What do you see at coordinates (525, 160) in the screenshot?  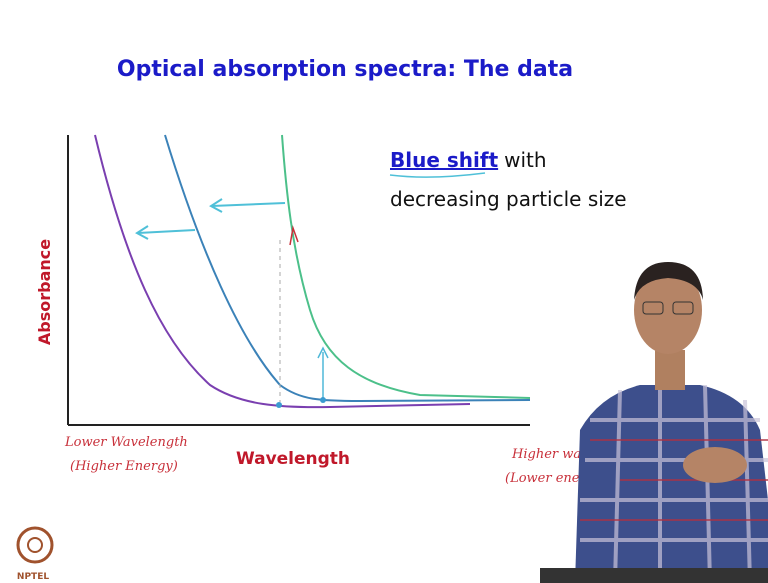 I see `annotation-text: with` at bounding box center [525, 160].